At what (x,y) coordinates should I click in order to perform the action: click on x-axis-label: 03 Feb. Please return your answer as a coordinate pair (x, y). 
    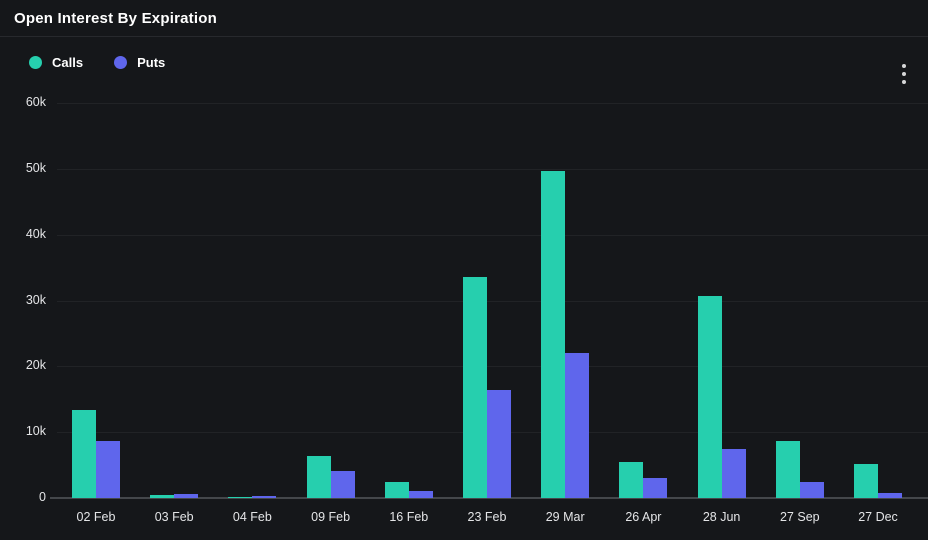
    Looking at the image, I should click on (174, 517).